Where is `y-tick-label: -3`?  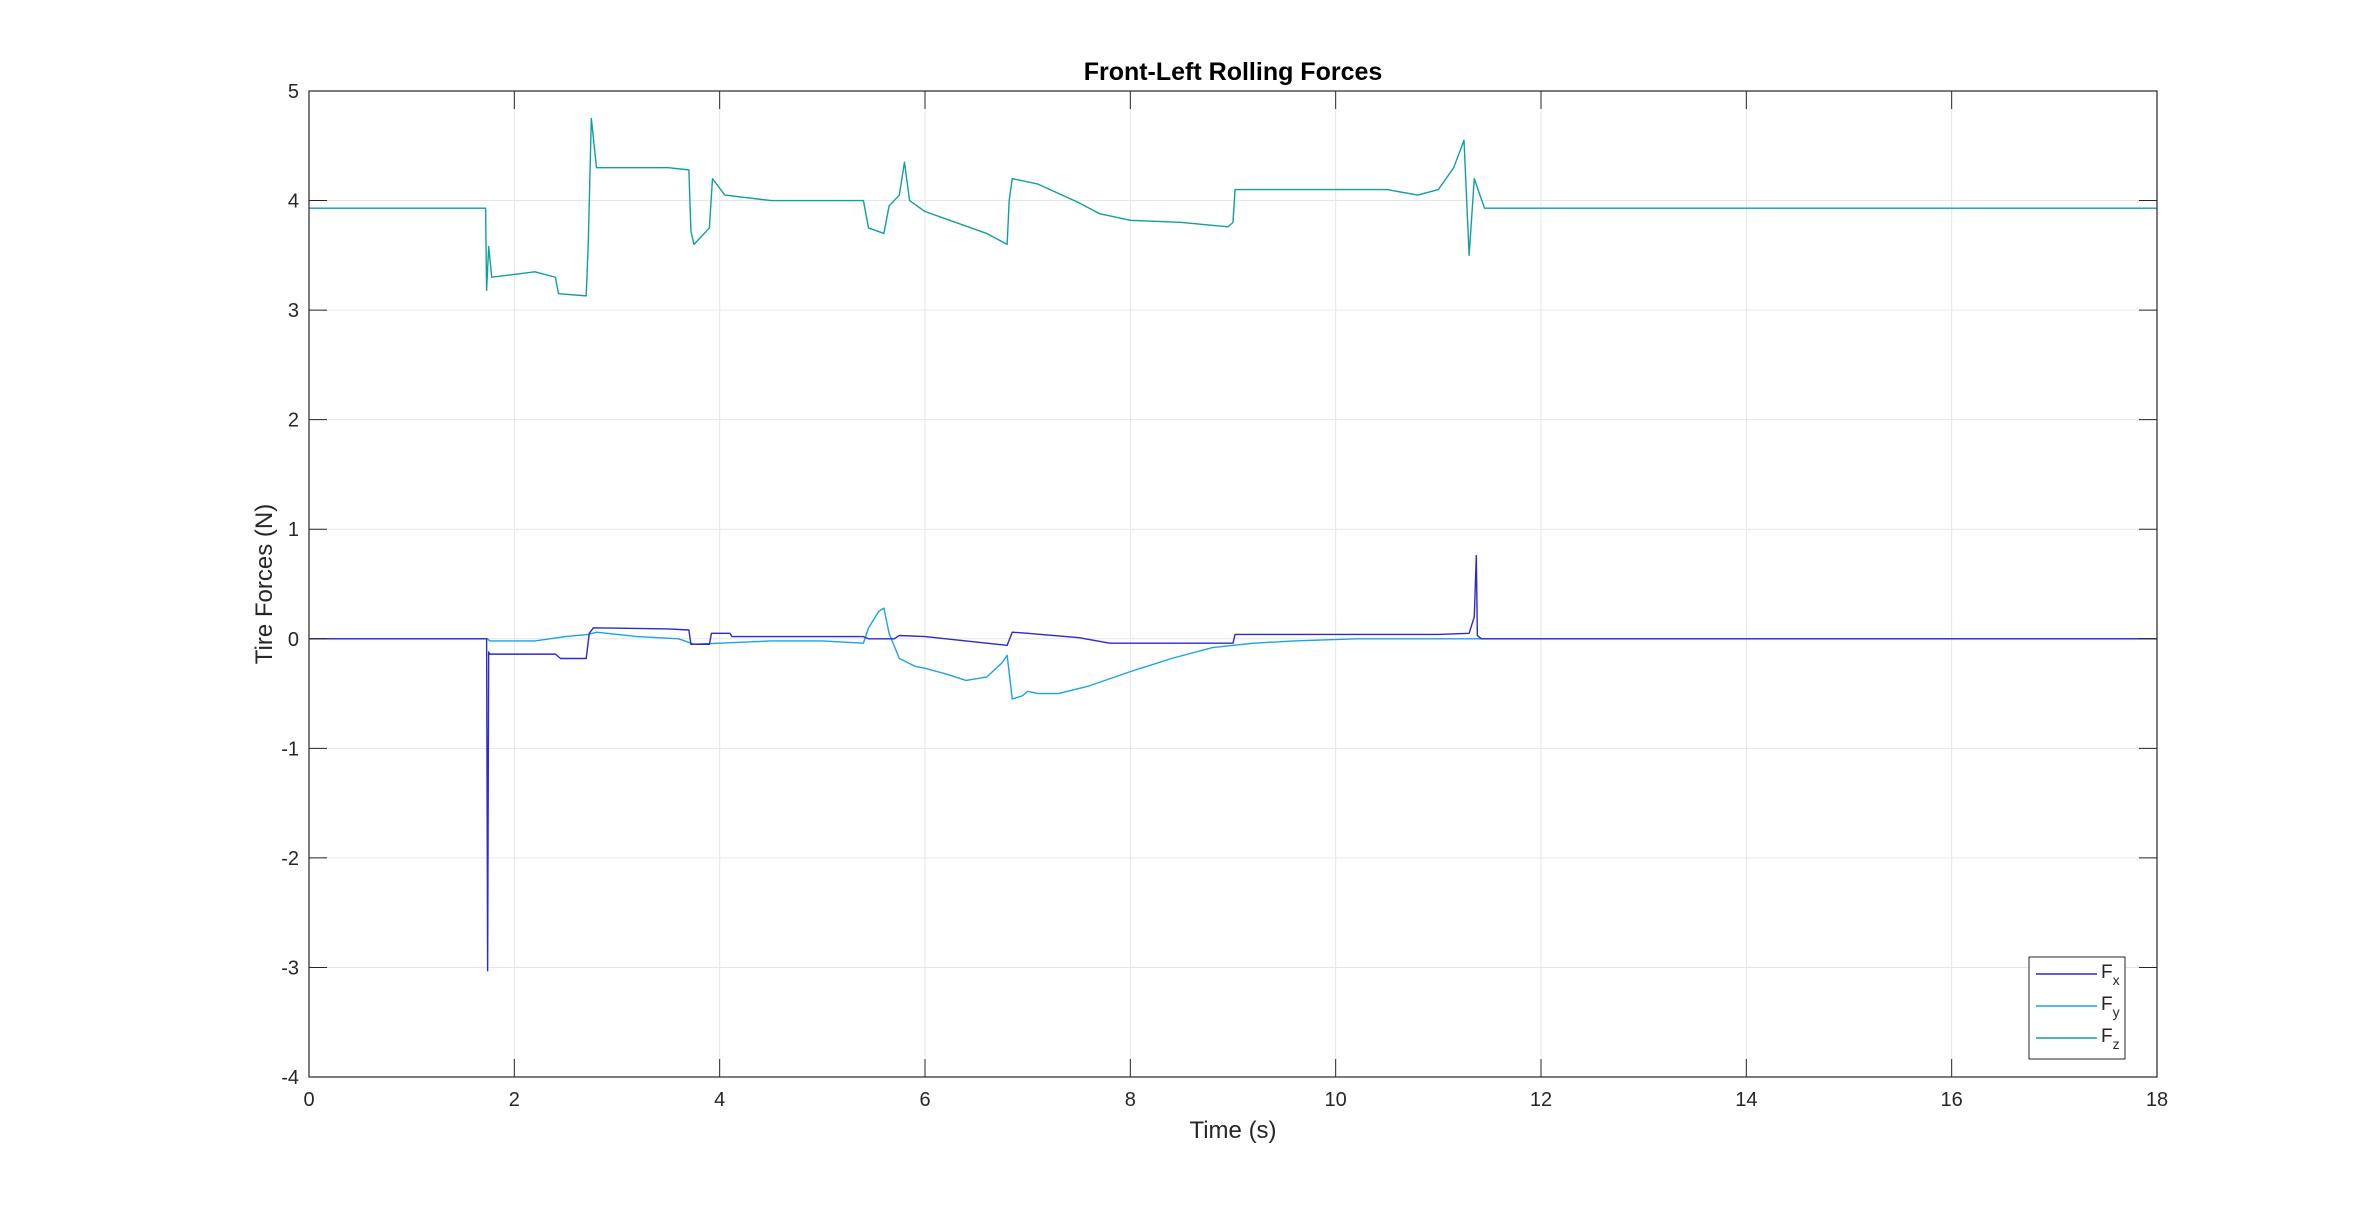 y-tick-label: -3 is located at coordinates (290, 968).